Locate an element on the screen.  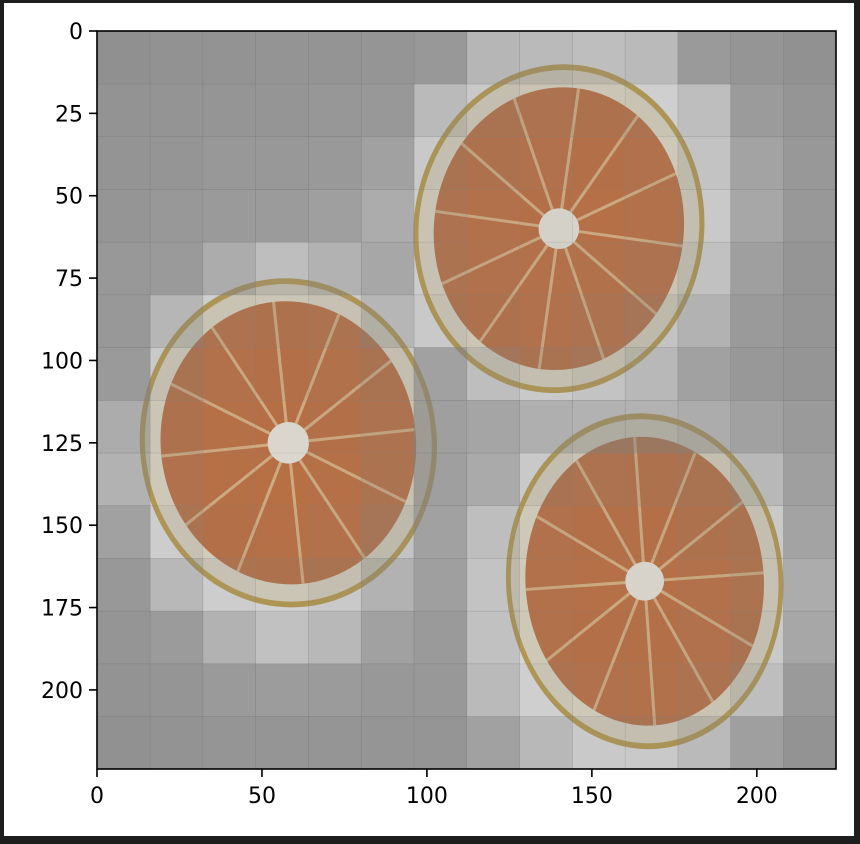
x-tick-label: 50 is located at coordinates (262, 796).